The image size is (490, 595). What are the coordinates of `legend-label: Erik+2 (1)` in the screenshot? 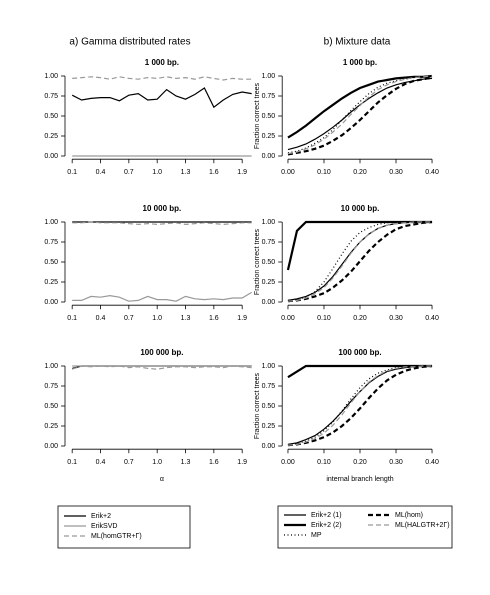 It's located at (326, 515).